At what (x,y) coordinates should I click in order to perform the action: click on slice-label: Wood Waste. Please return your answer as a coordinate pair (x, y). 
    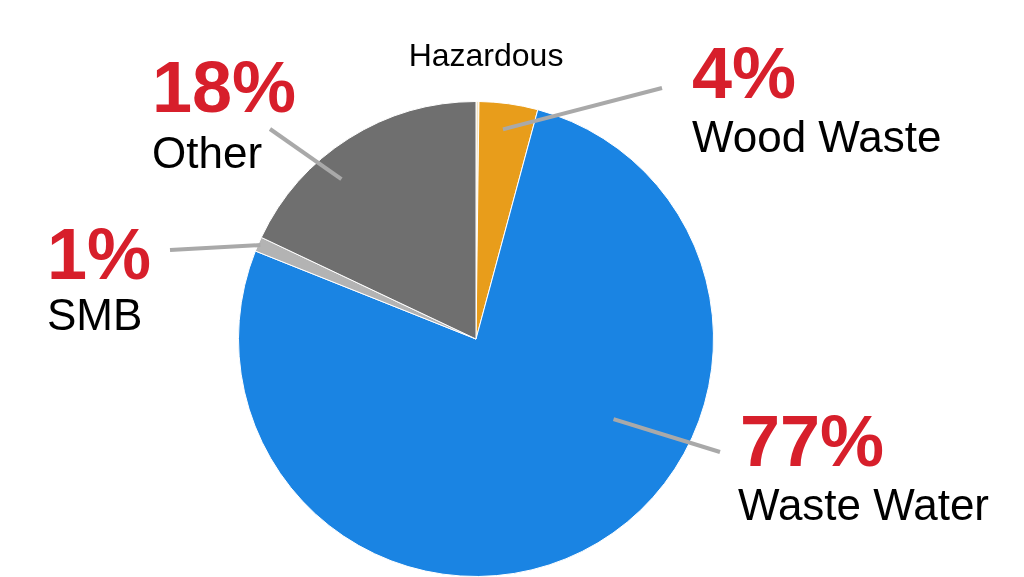
    Looking at the image, I should click on (817, 136).